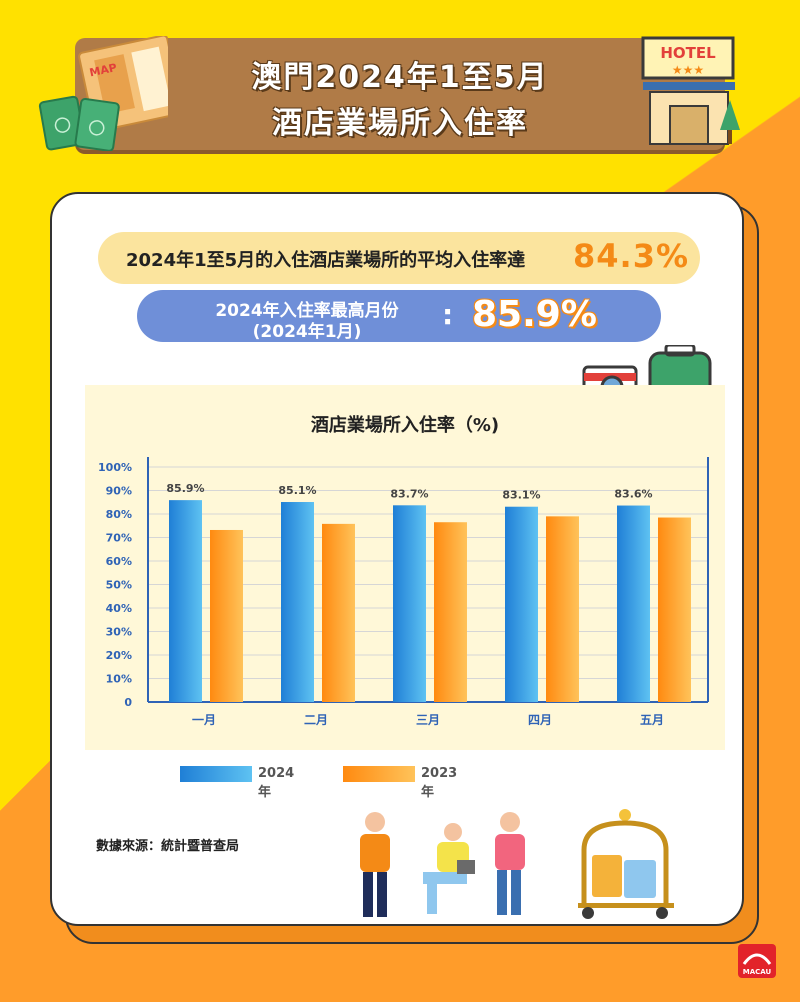  Describe the element at coordinates (633, 494) in the screenshot. I see `data-label-2024: 83.6%` at that location.